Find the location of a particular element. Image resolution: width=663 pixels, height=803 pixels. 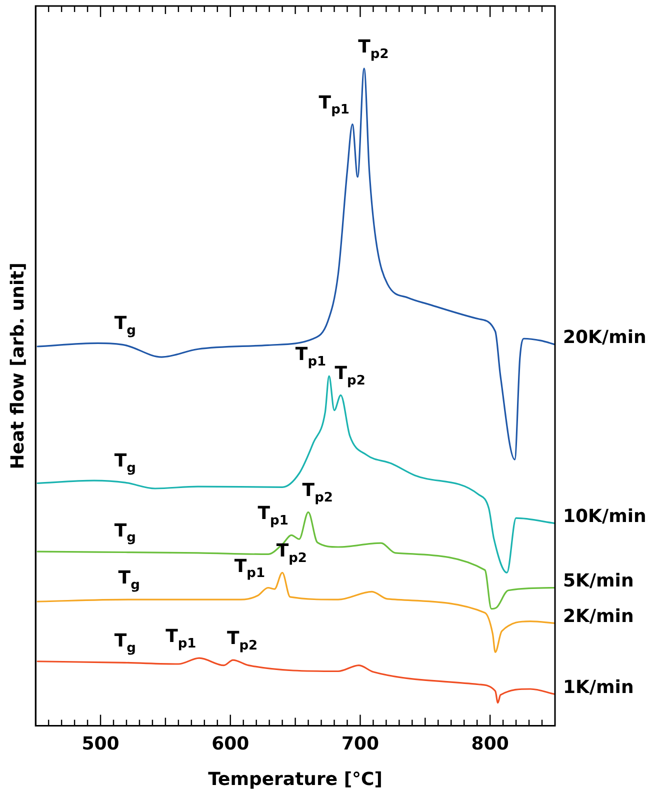

series-label: 10K/min is located at coordinates (604, 517).